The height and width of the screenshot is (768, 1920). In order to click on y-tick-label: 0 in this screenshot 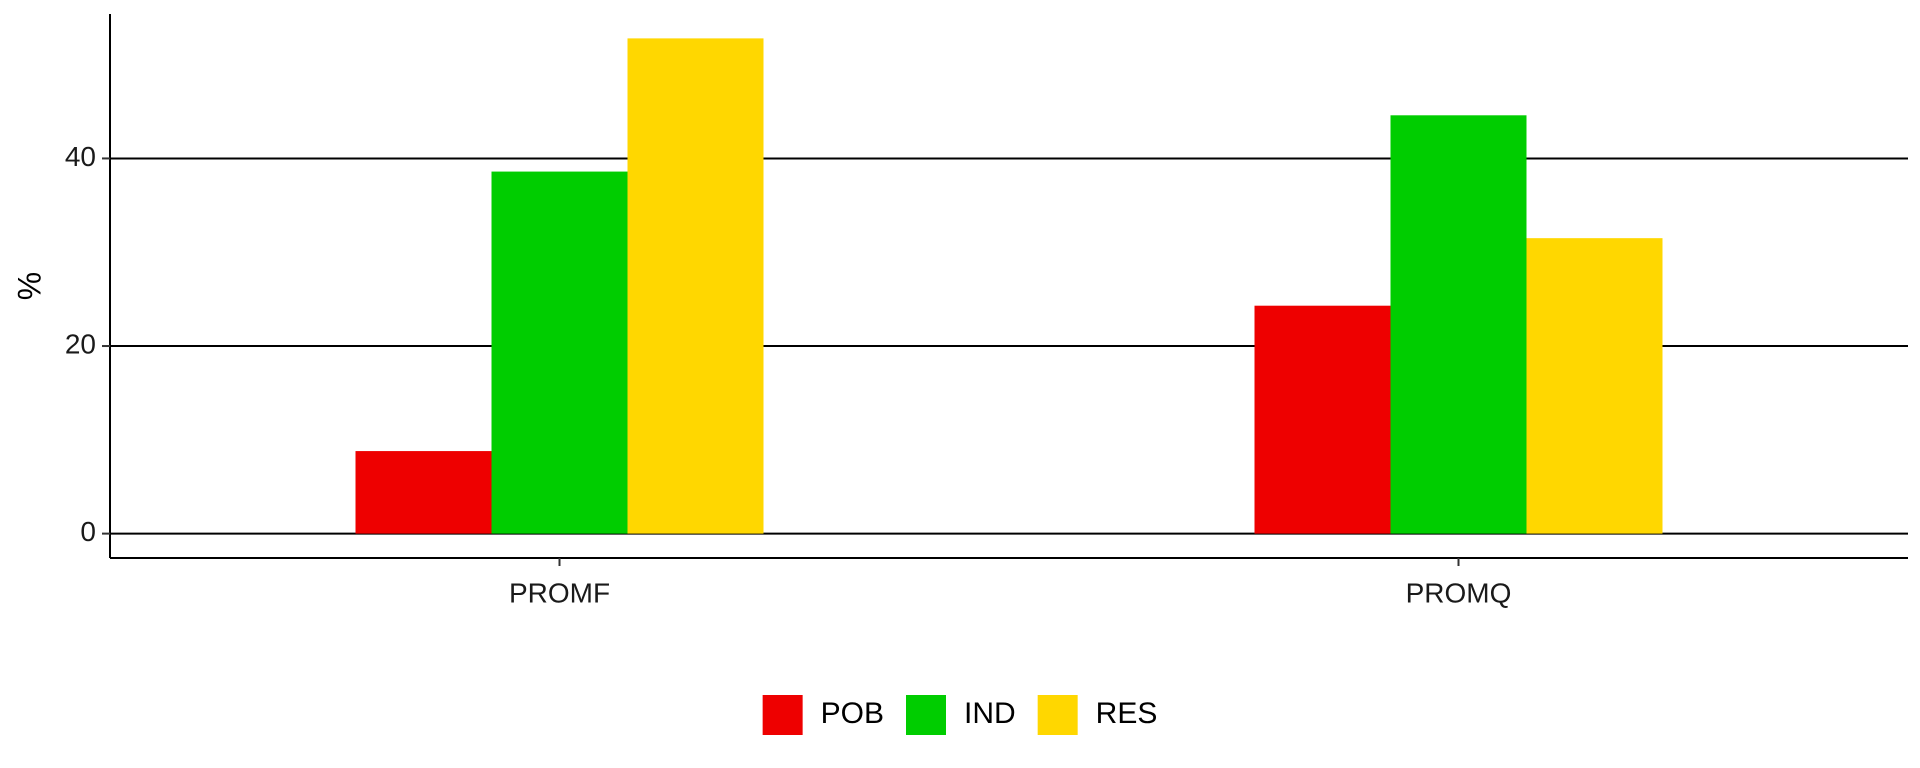, I will do `click(88, 531)`.